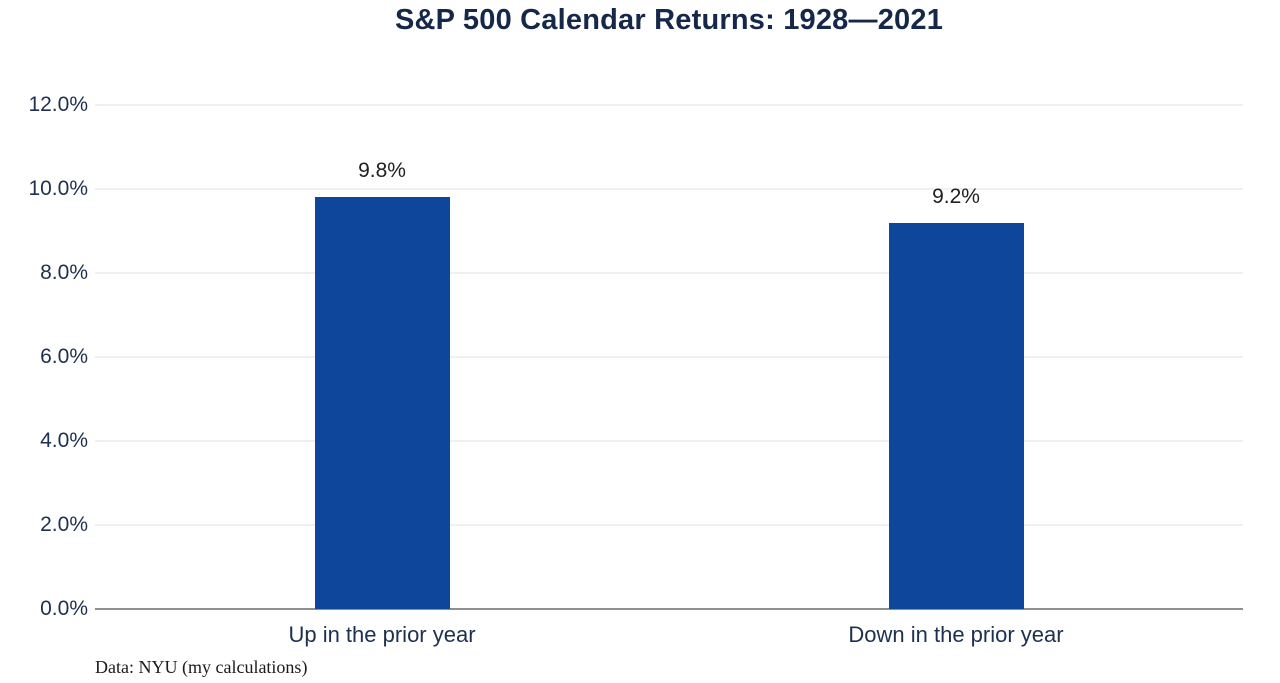 This screenshot has height=683, width=1280. What do you see at coordinates (669, 609) in the screenshot?
I see `x-axis-line` at bounding box center [669, 609].